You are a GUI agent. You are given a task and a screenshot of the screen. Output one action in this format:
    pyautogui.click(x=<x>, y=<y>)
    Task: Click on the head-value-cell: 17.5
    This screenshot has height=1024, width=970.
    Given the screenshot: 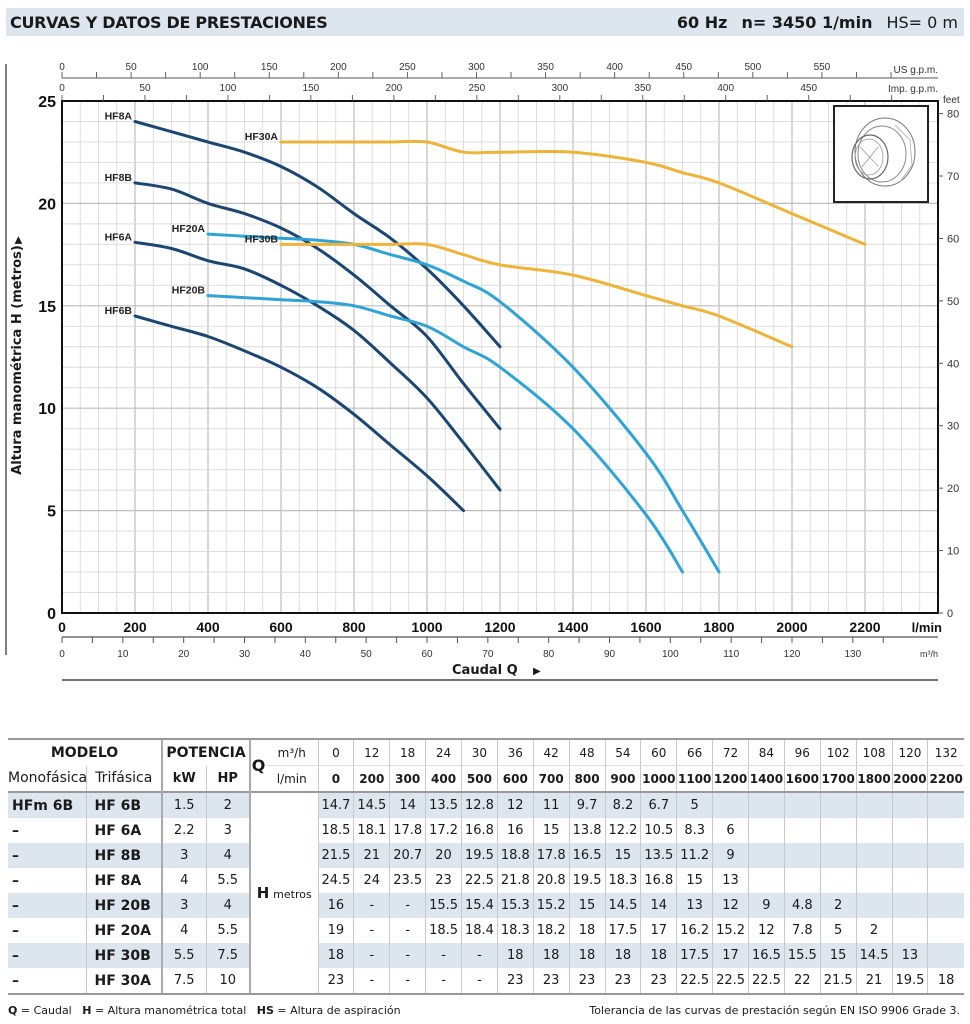 What is the action you would take?
    pyautogui.click(x=622, y=930)
    